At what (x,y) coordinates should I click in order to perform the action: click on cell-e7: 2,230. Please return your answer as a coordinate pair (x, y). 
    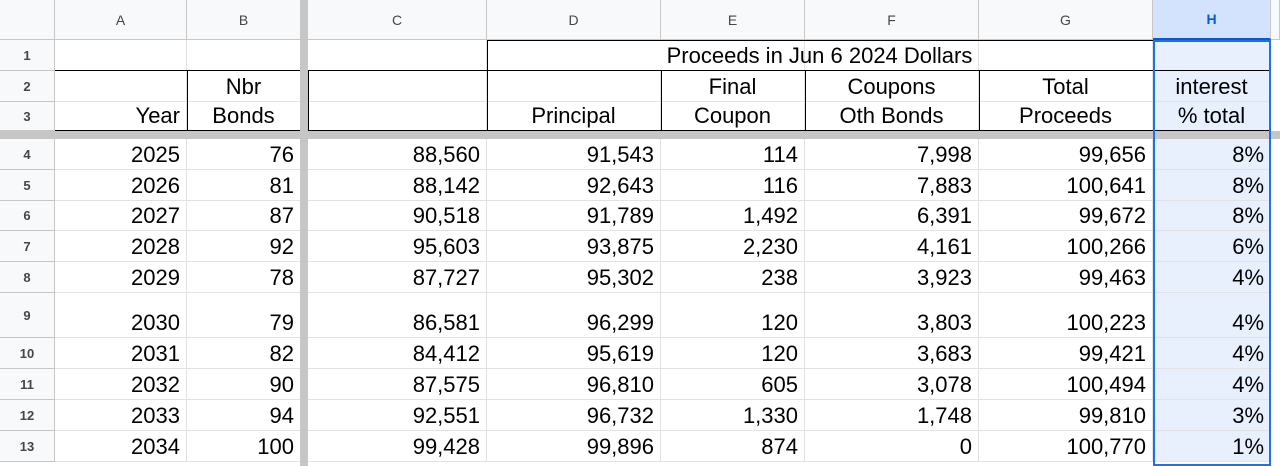
    Looking at the image, I should click on (733, 246).